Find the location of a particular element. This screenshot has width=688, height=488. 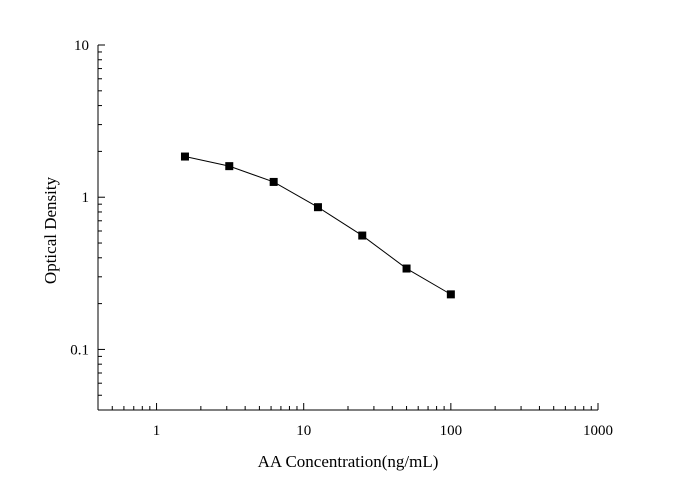

x-tick-labels: 1 10 100 1000 is located at coordinates (383, 431).